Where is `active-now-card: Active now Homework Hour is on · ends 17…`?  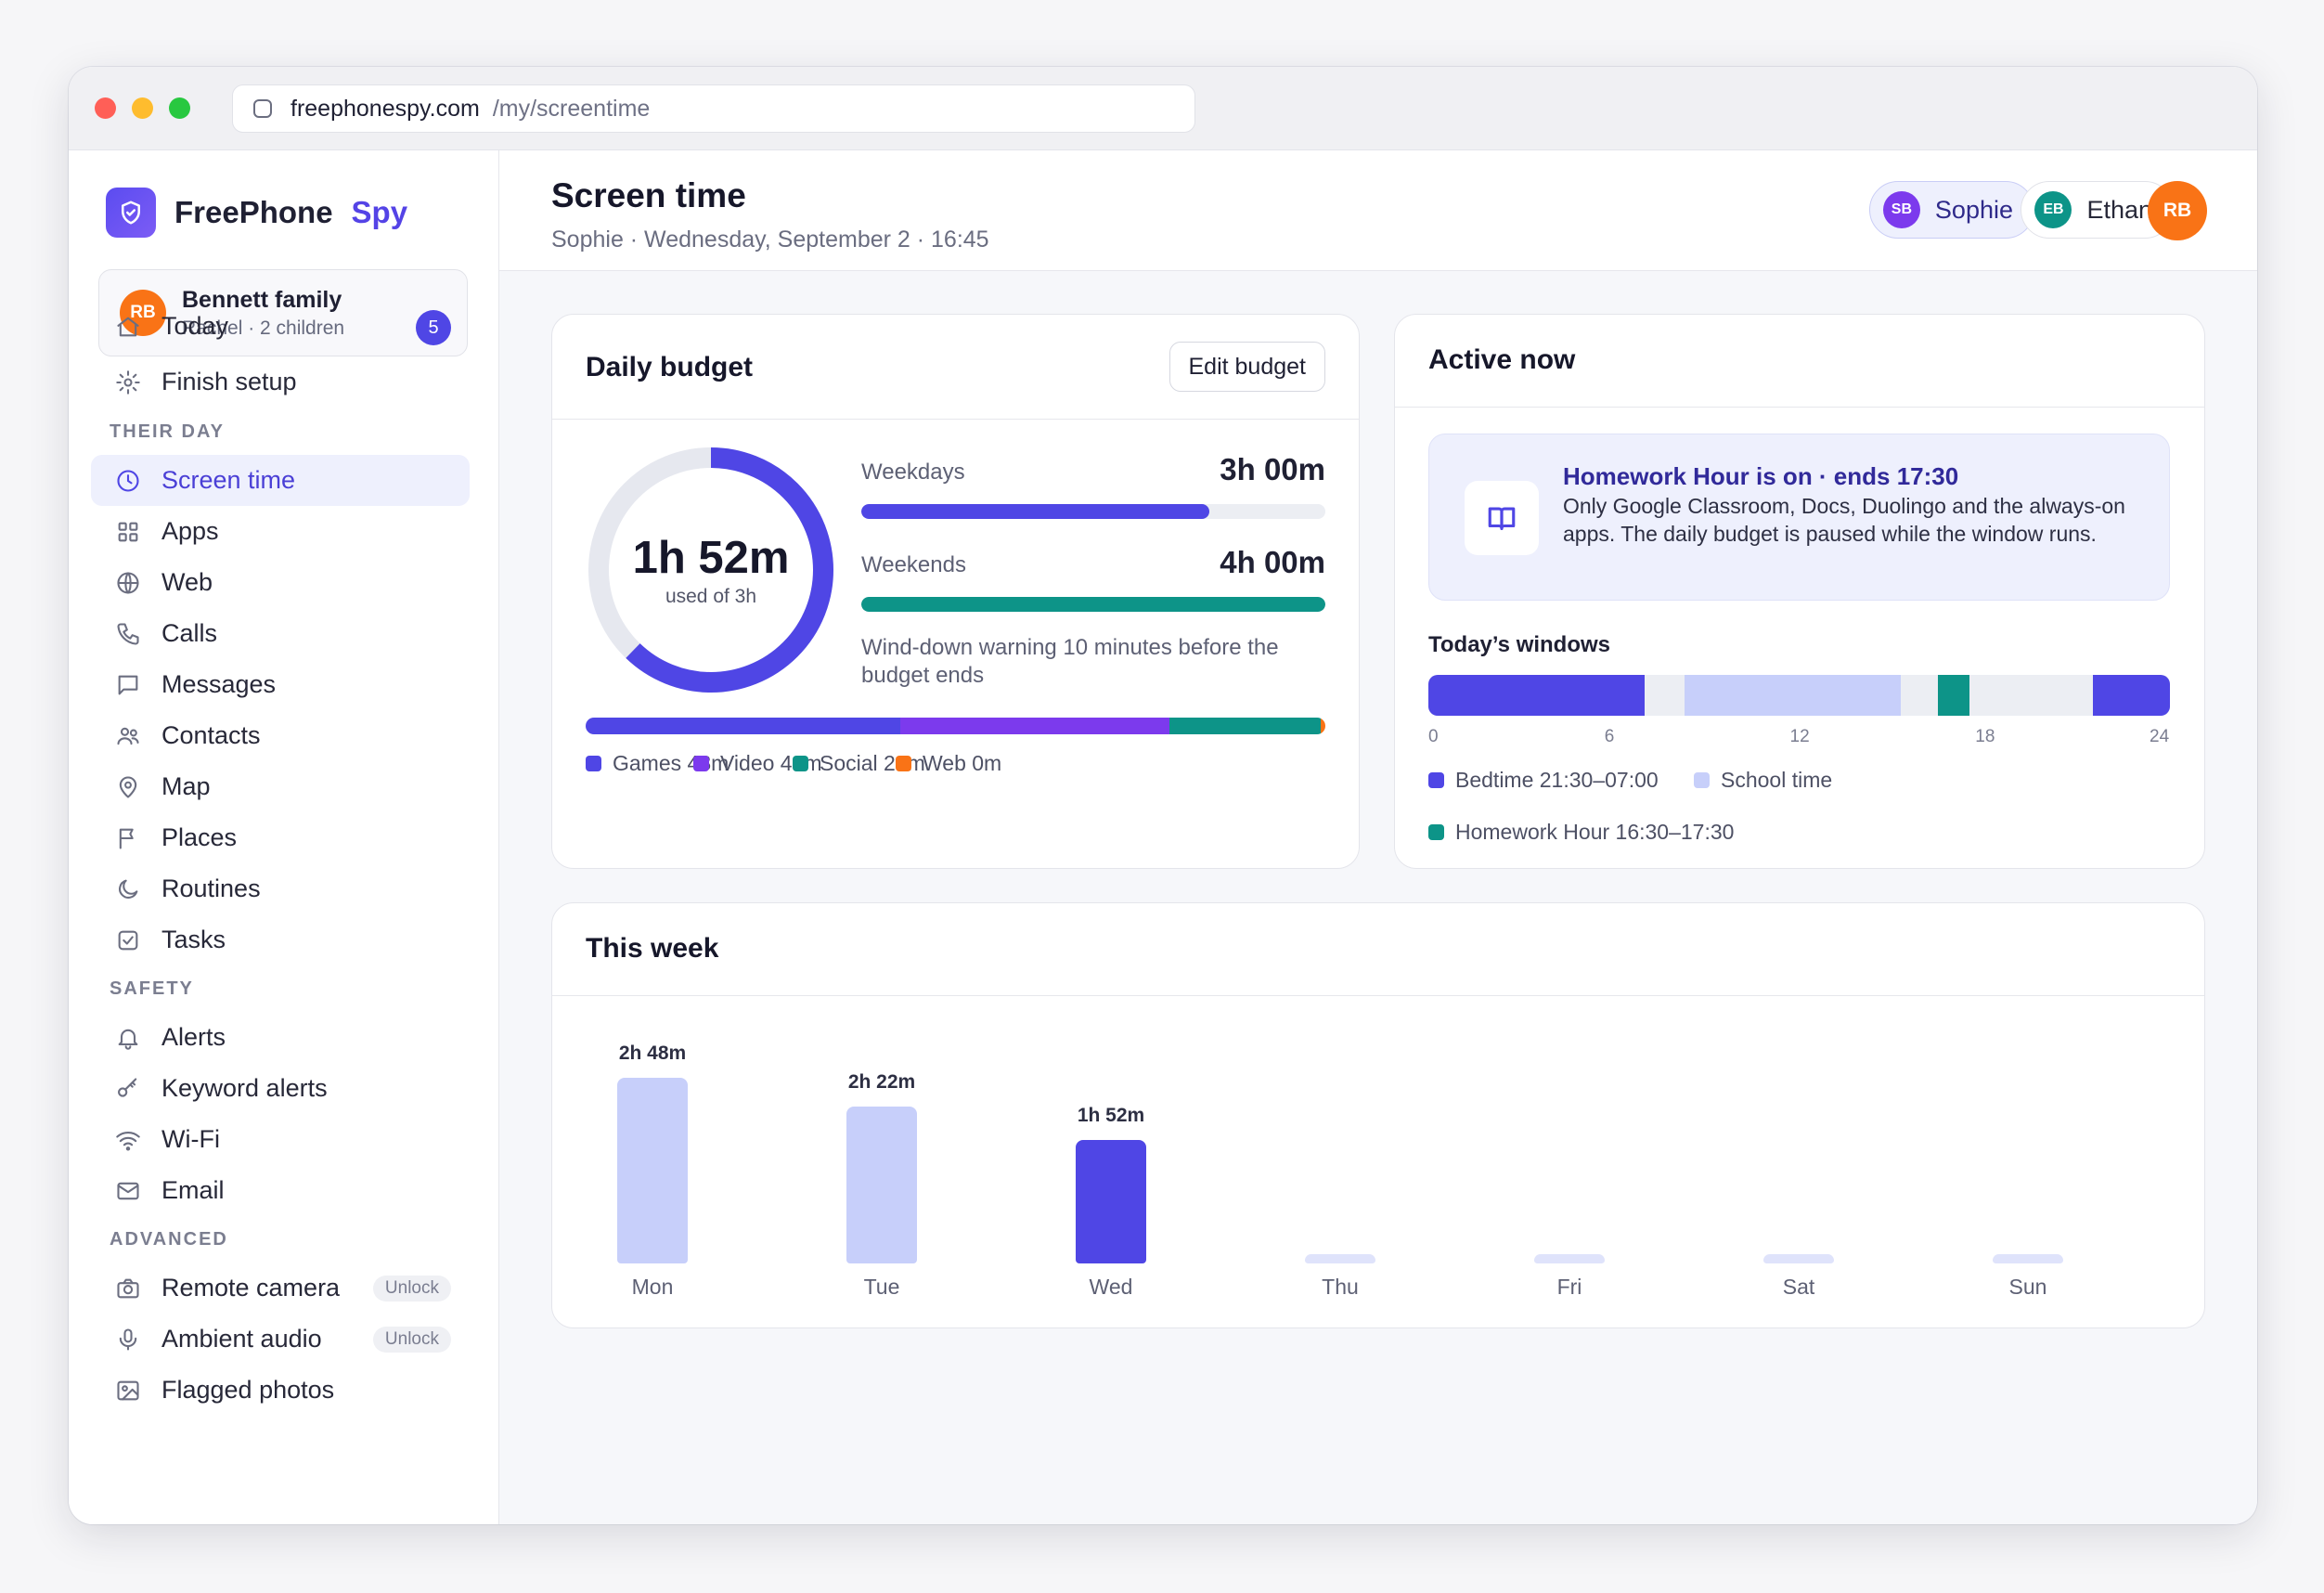 active-now-card: Active now Homework Hour is on · ends 17… is located at coordinates (1799, 591).